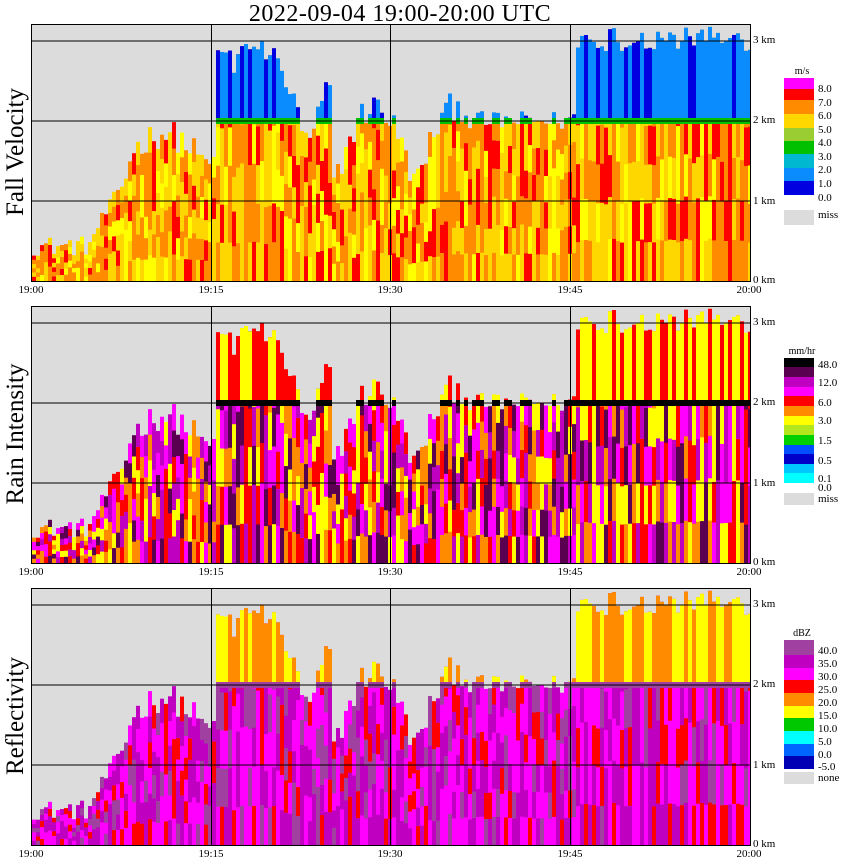 The image size is (850, 868). What do you see at coordinates (799, 699) in the screenshot?
I see `legend-swatch` at bounding box center [799, 699].